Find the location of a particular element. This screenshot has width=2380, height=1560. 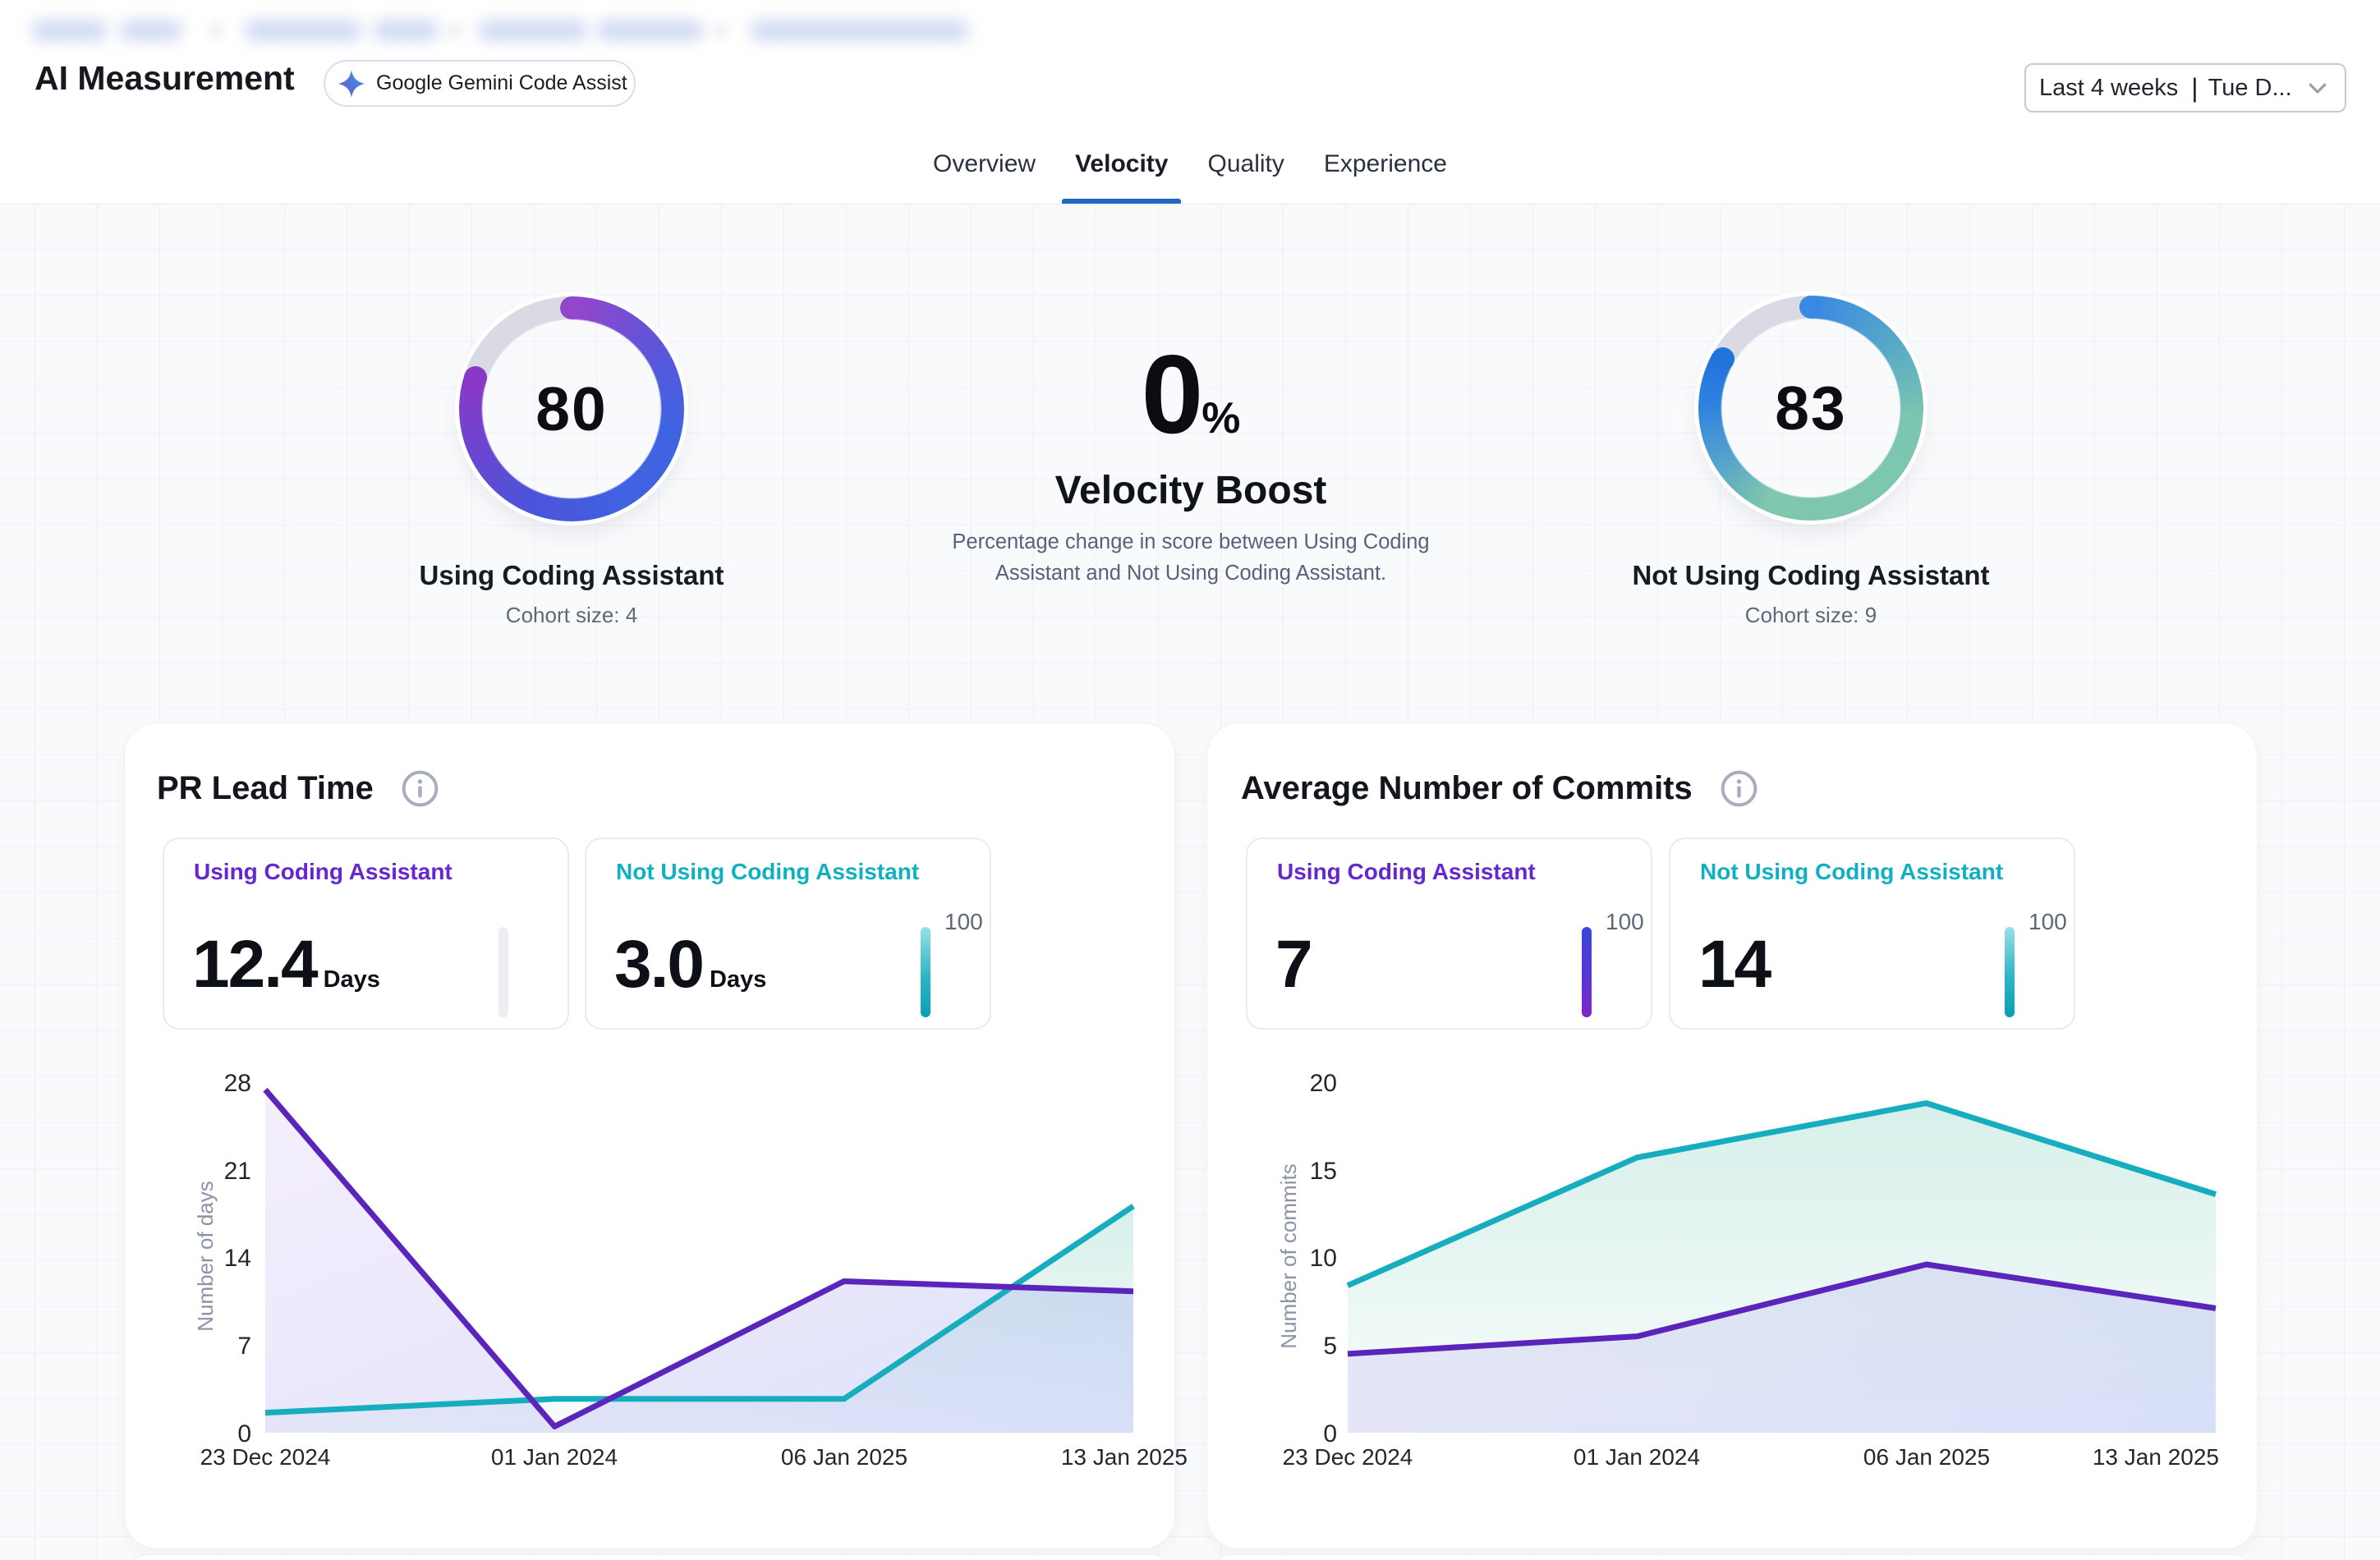

svg-text: 15 is located at coordinates (1323, 1171).